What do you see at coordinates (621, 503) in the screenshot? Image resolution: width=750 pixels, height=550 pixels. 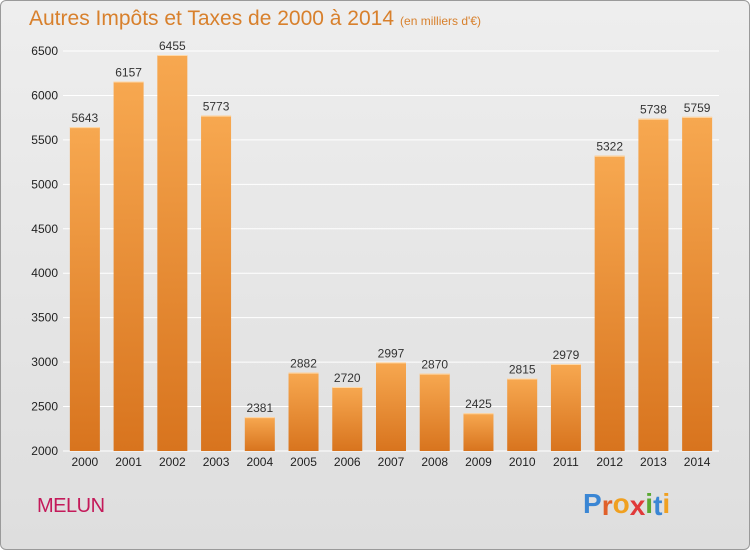 I see `logo-letter: o` at bounding box center [621, 503].